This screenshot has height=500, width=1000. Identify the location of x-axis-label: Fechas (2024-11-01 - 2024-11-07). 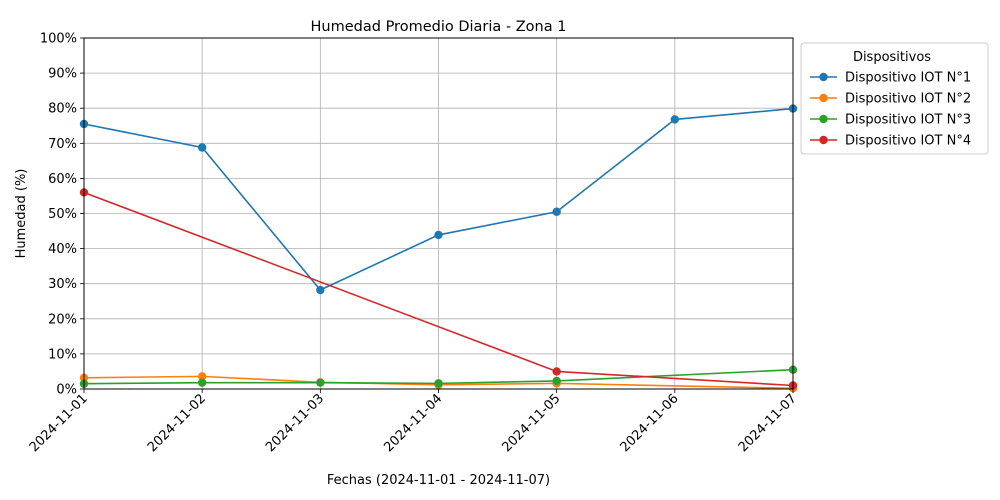
(438, 480).